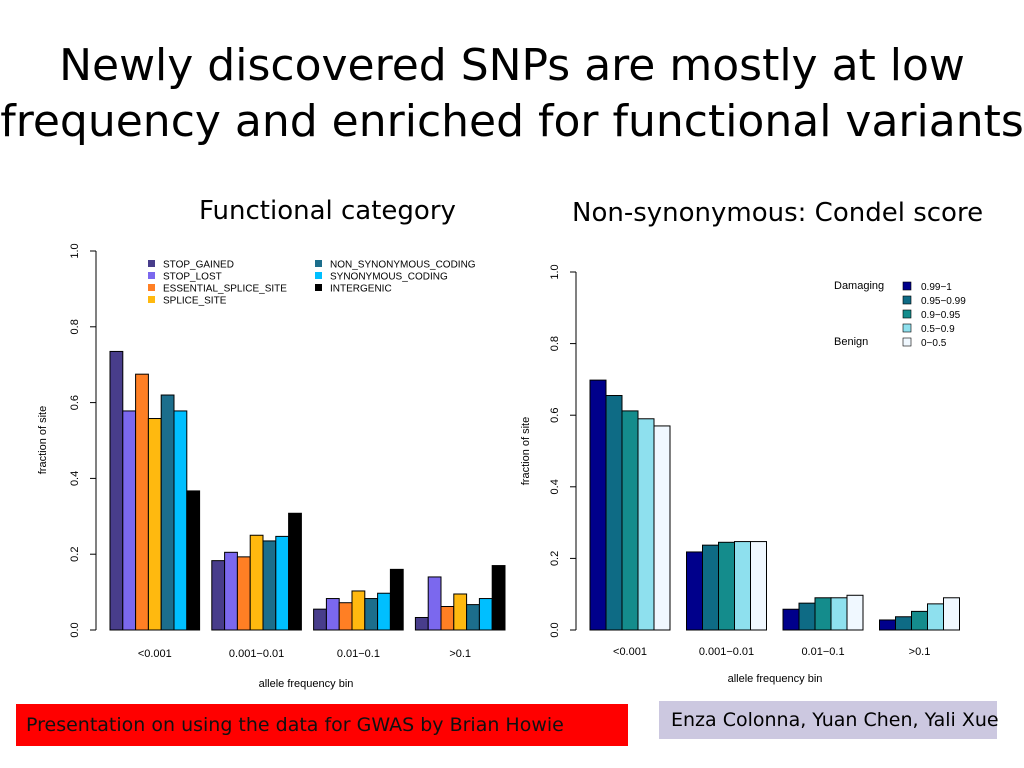 The height and width of the screenshot is (768, 1024). What do you see at coordinates (778, 213) in the screenshot?
I see `condel-score-heading: Non-synonymous: Condel score` at bounding box center [778, 213].